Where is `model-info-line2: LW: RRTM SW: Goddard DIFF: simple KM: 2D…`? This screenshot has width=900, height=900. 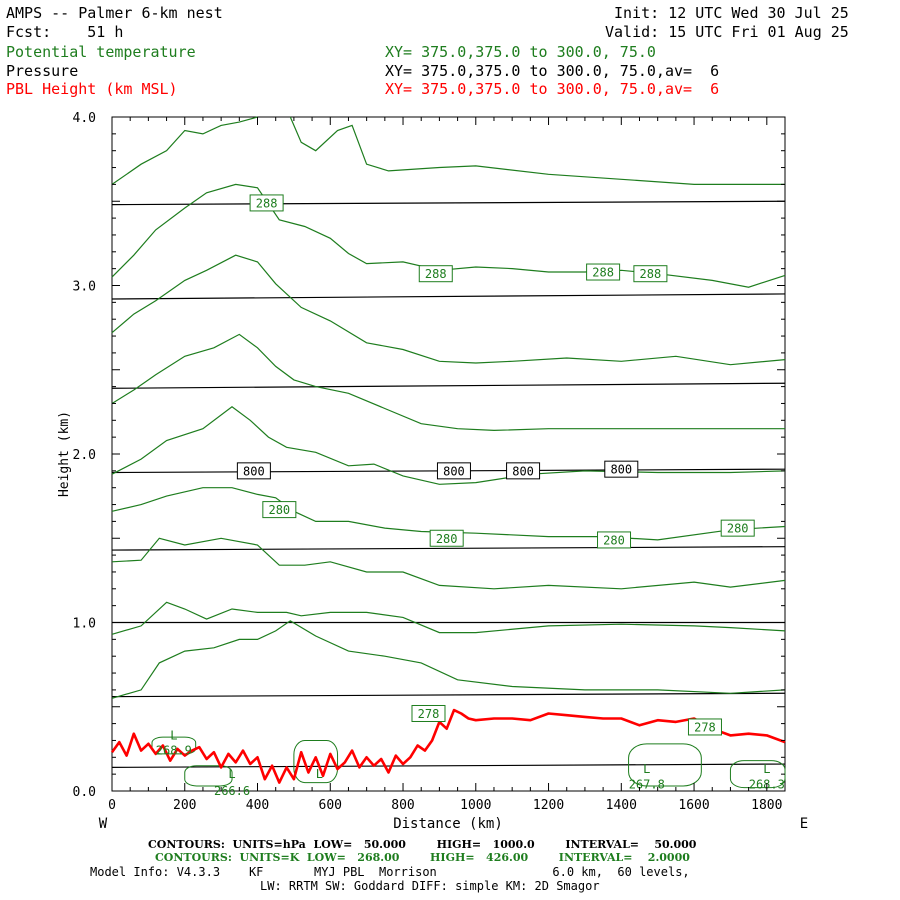
model-info-line2: LW: RRTM SW: Goddard DIFF: simple KM: 2D… is located at coordinates (430, 886).